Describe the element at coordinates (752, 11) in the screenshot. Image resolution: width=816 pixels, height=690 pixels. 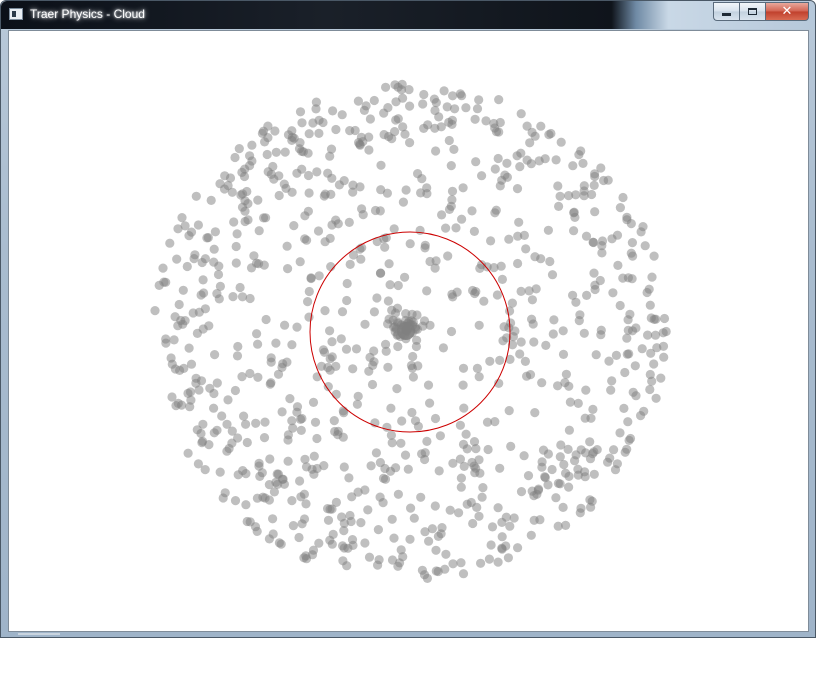
I see `maximize-button` at that location.